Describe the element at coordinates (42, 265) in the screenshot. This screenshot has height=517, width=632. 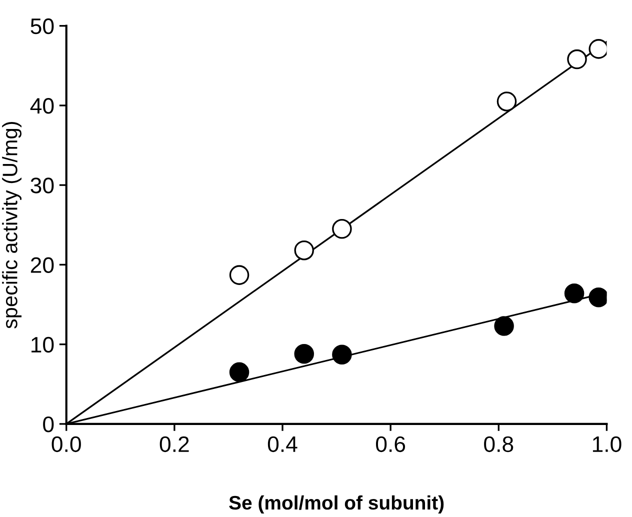
I see `y-tick-label: 20` at that location.